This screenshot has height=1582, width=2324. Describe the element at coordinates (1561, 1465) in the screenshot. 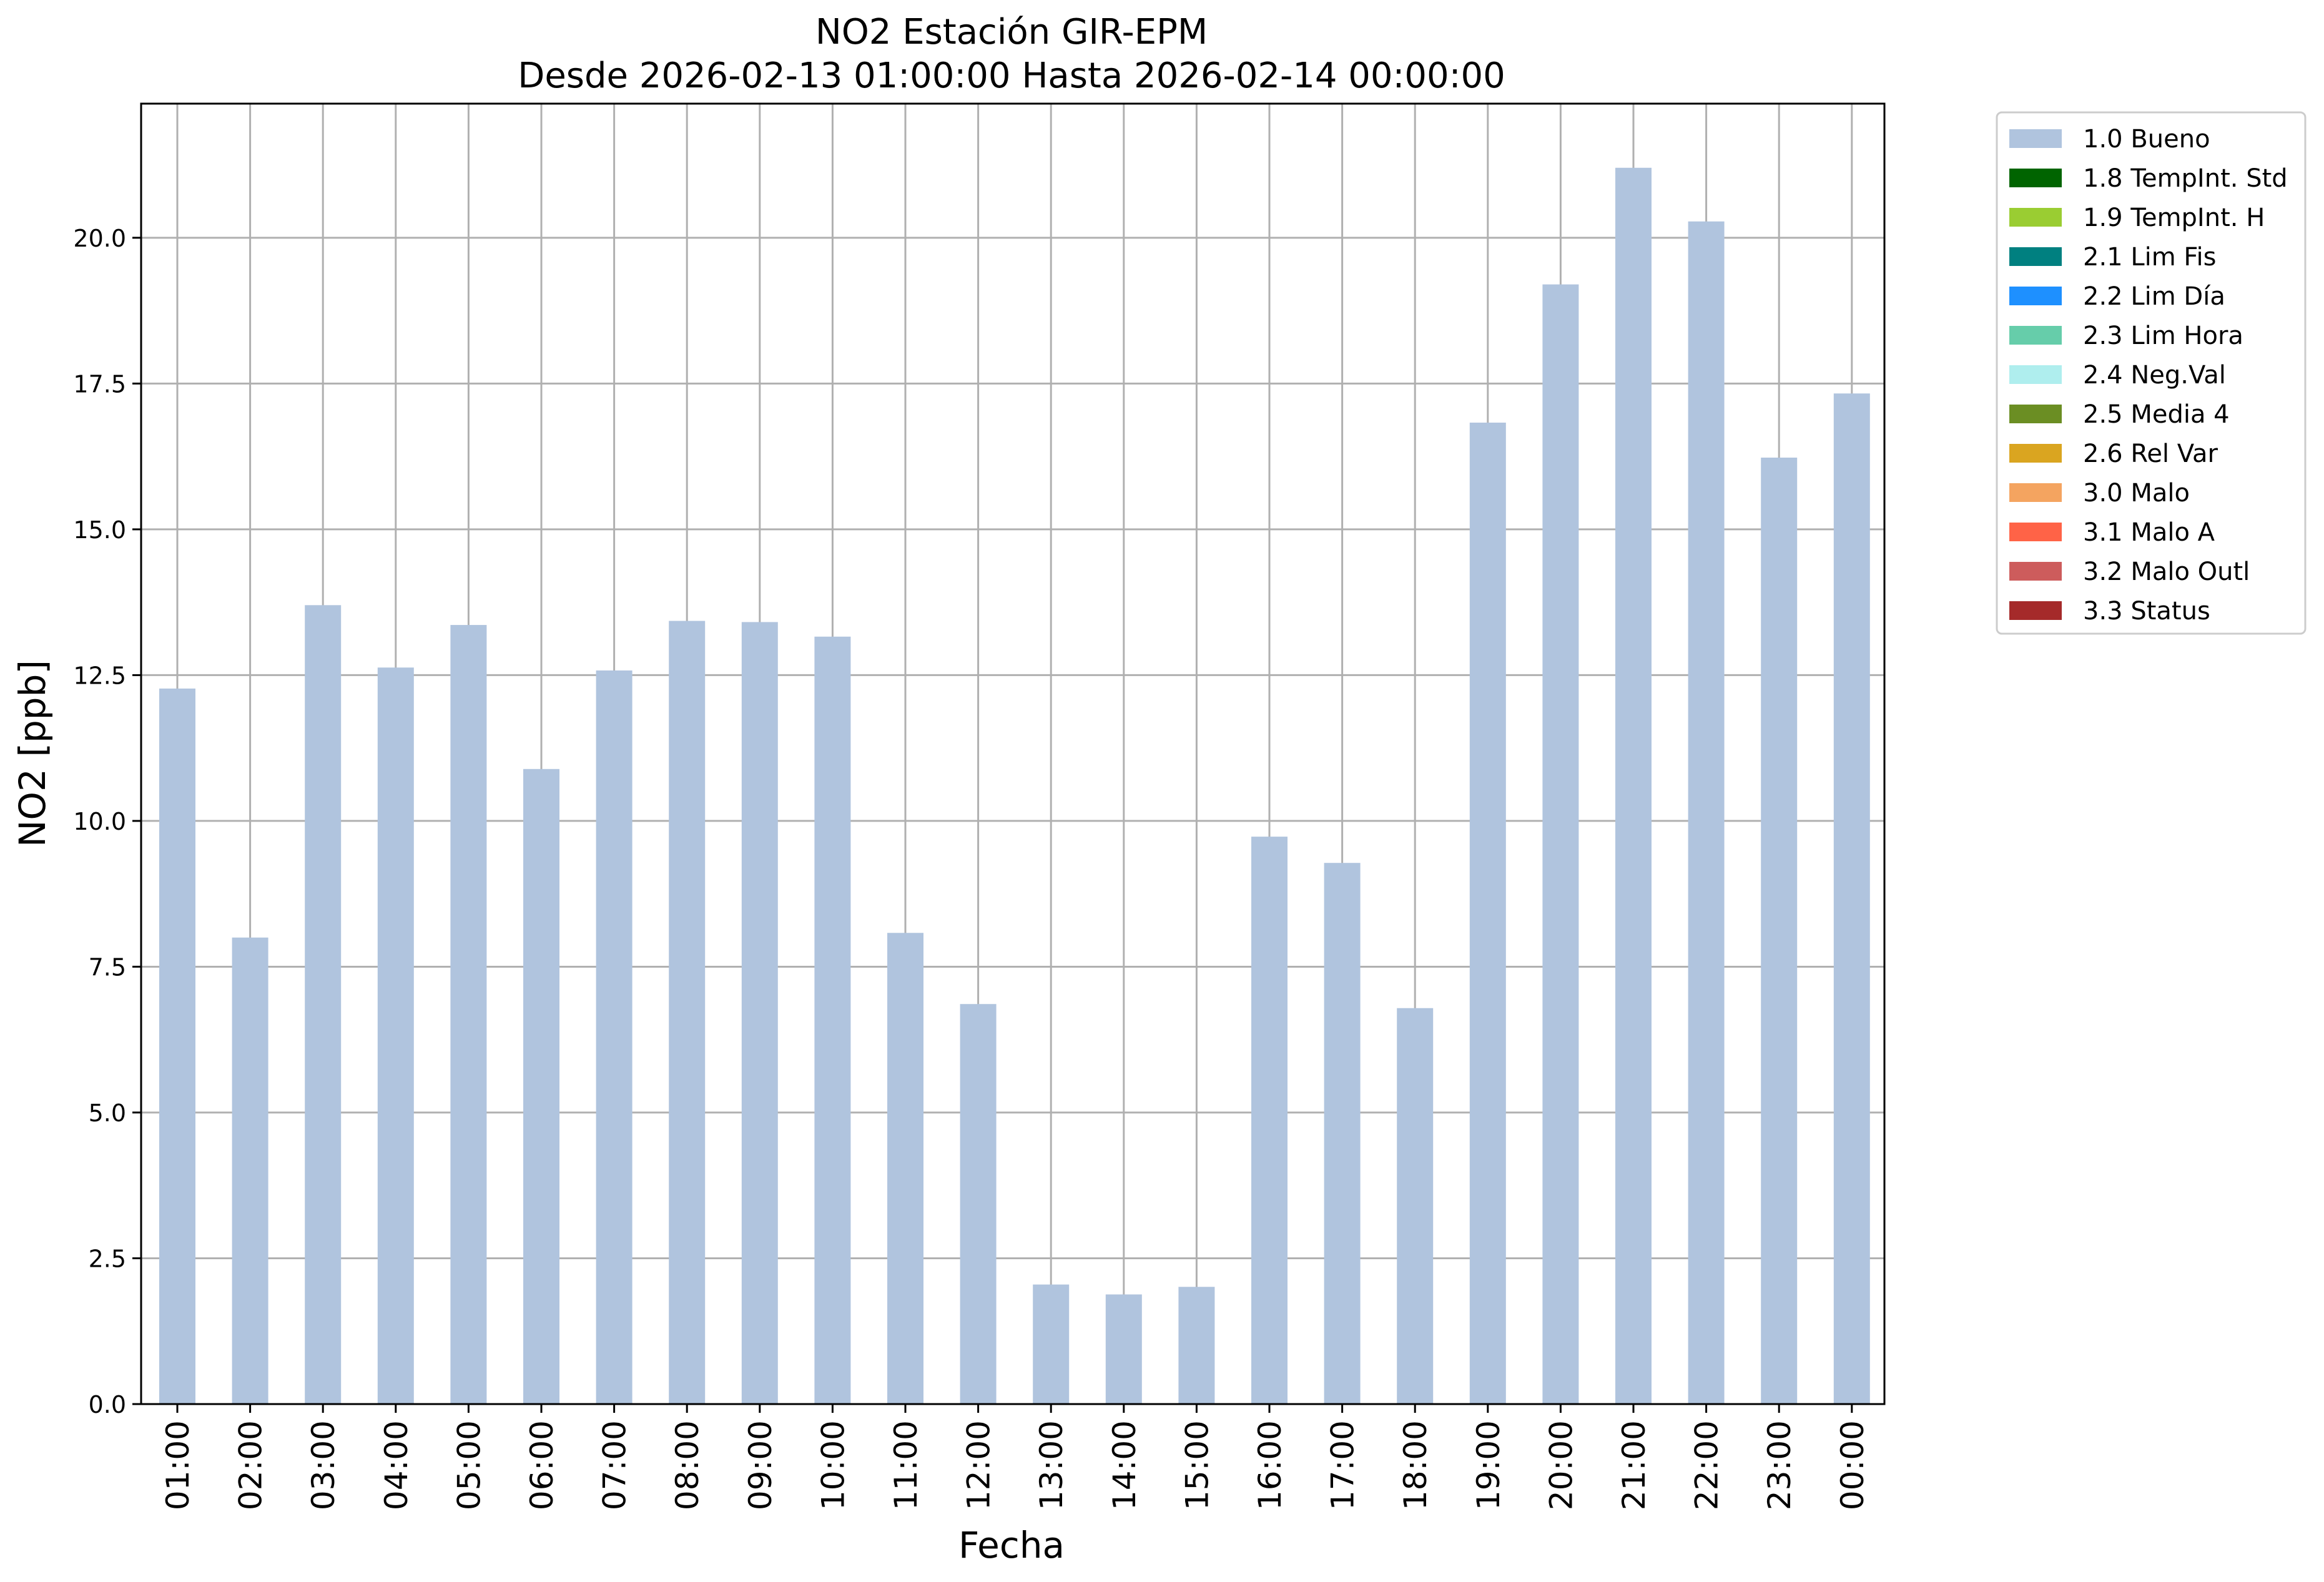

I see `x-tick-label: 20:00` at that location.